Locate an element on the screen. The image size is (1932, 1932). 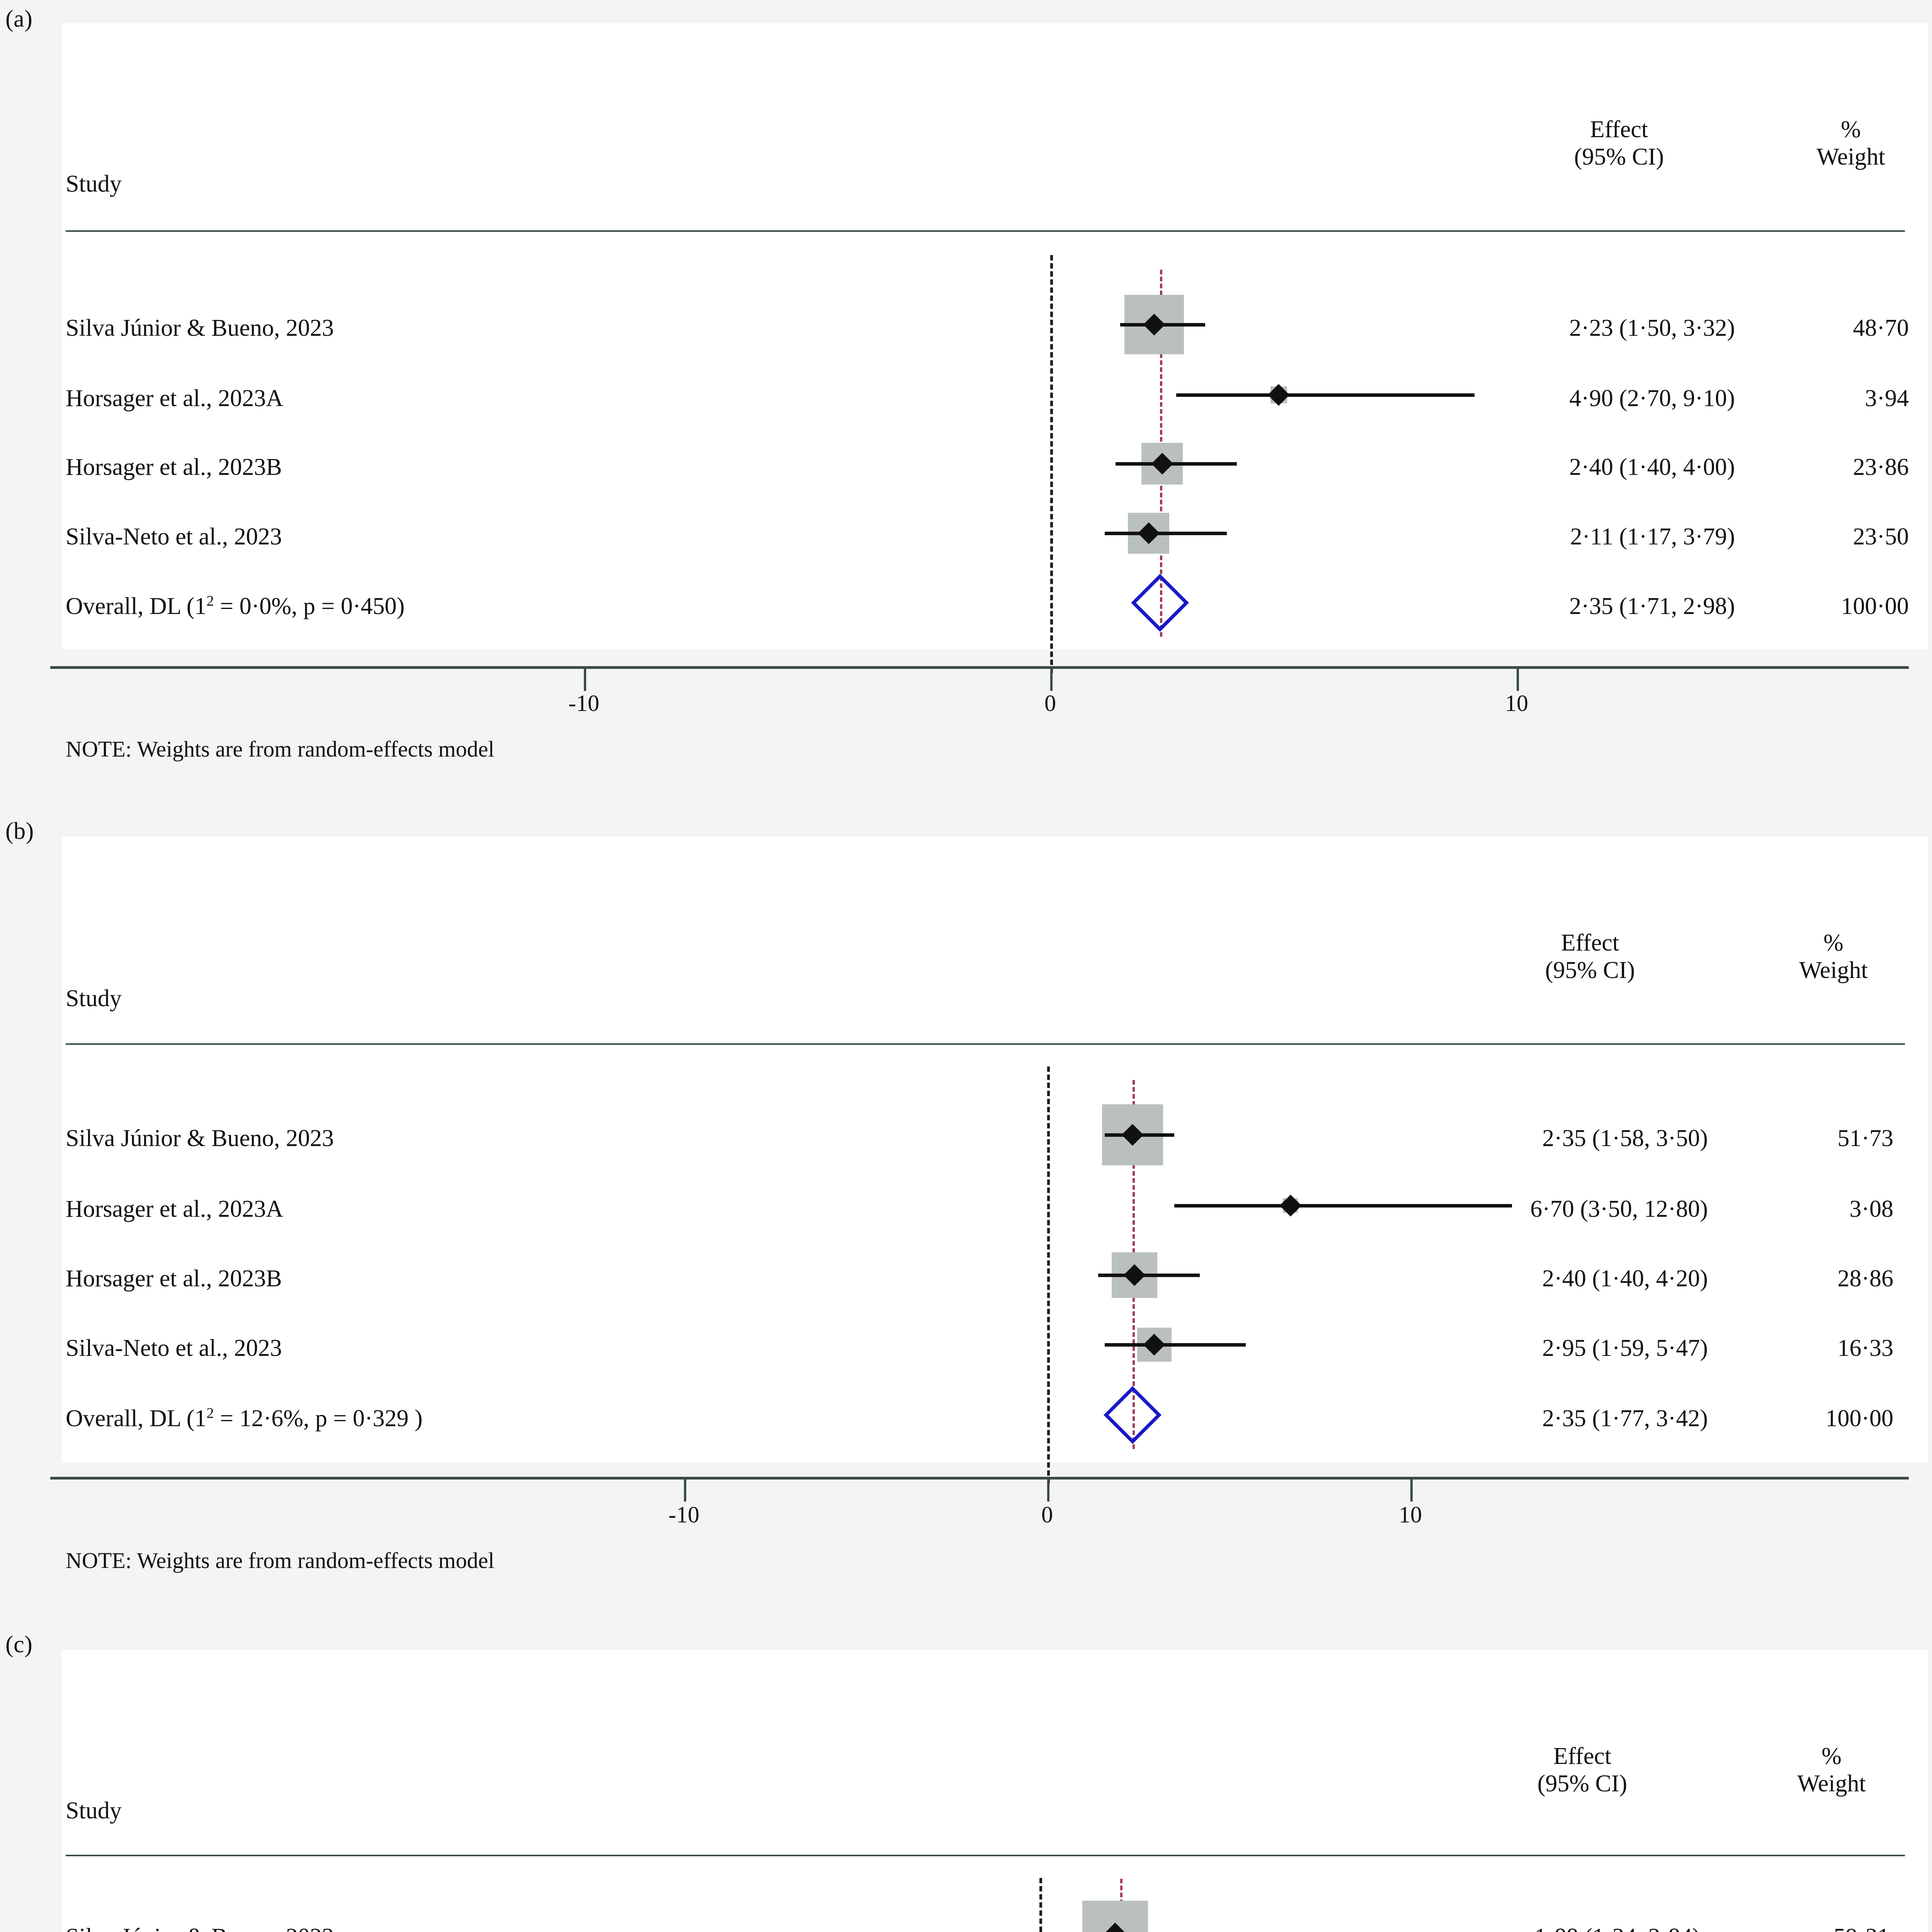
overall-effect-value: 2·35 (1·77, 3·42) is located at coordinates (1625, 1419).